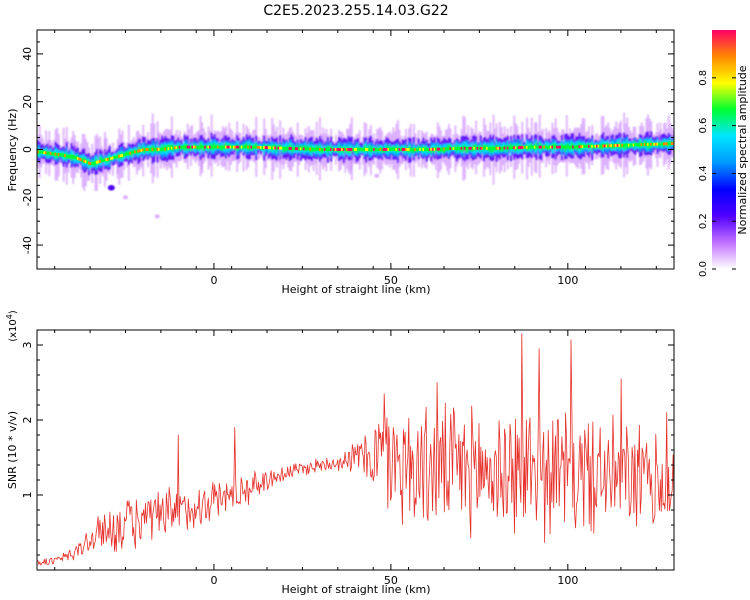  Describe the element at coordinates (703, 221) in the screenshot. I see `colorbar-tick-label: 0.2` at that location.